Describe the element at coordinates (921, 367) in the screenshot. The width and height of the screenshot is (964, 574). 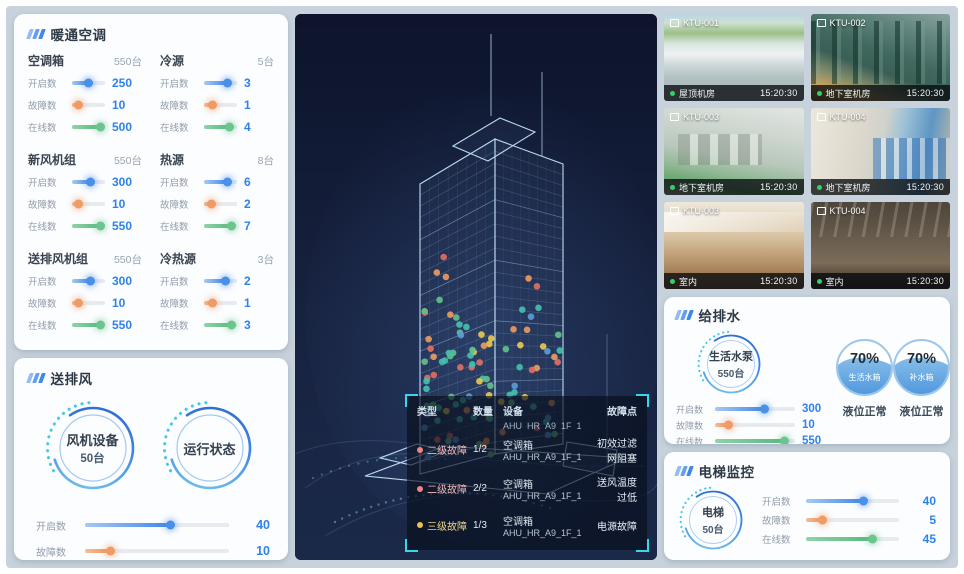
I see `tank-level-gauge: 70% 补水箱` at that location.